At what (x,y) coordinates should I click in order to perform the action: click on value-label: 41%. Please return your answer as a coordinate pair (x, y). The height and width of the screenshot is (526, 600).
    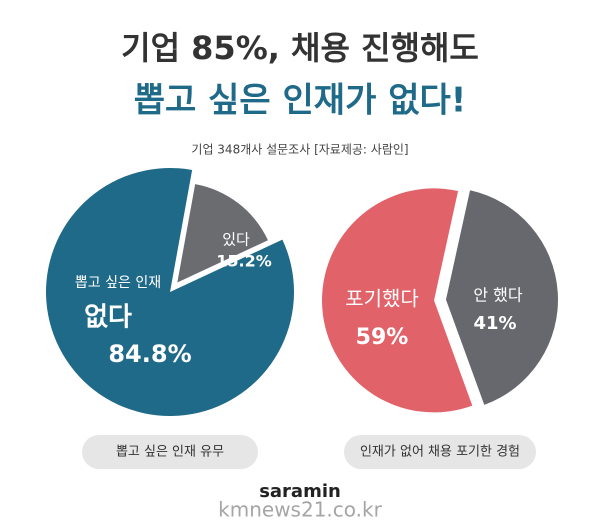
    Looking at the image, I should click on (494, 323).